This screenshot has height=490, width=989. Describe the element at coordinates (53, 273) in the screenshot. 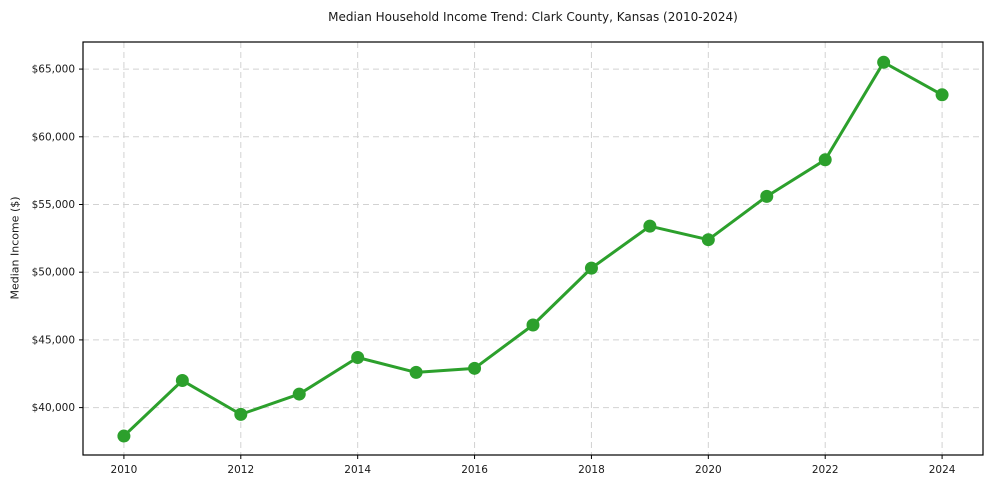

I see `y-tick-label: $50,000` at that location.